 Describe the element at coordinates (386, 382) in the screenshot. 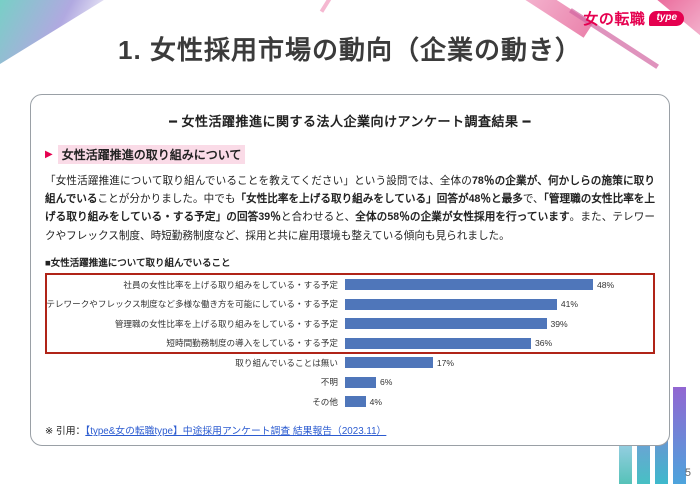

I see `chart-value-label: 6%` at that location.